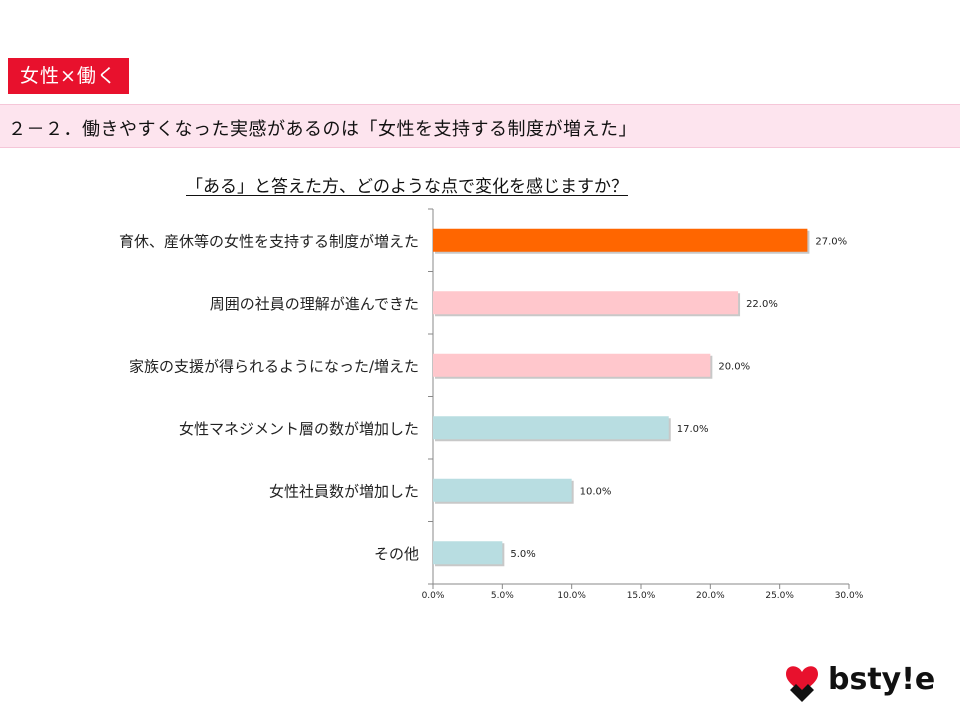  I want to click on x-tick-label: 20.0%, so click(710, 596).